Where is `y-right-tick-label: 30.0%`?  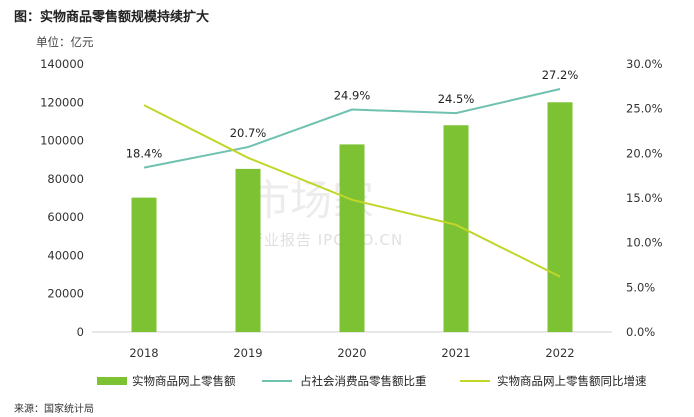
y-right-tick-label: 30.0% is located at coordinates (644, 64).